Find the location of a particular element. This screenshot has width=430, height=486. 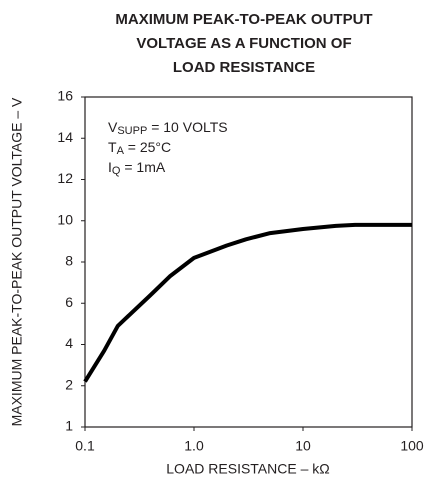

y-axis-label: MAXIMUM PEAK-TO-PEAK OUTPUT VOLTAGE – V is located at coordinates (17, 261).